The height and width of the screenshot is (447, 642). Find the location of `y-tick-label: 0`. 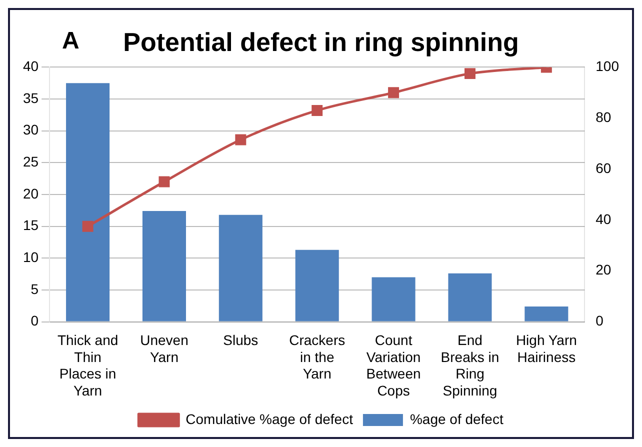

y-tick-label: 0 is located at coordinates (34, 320).